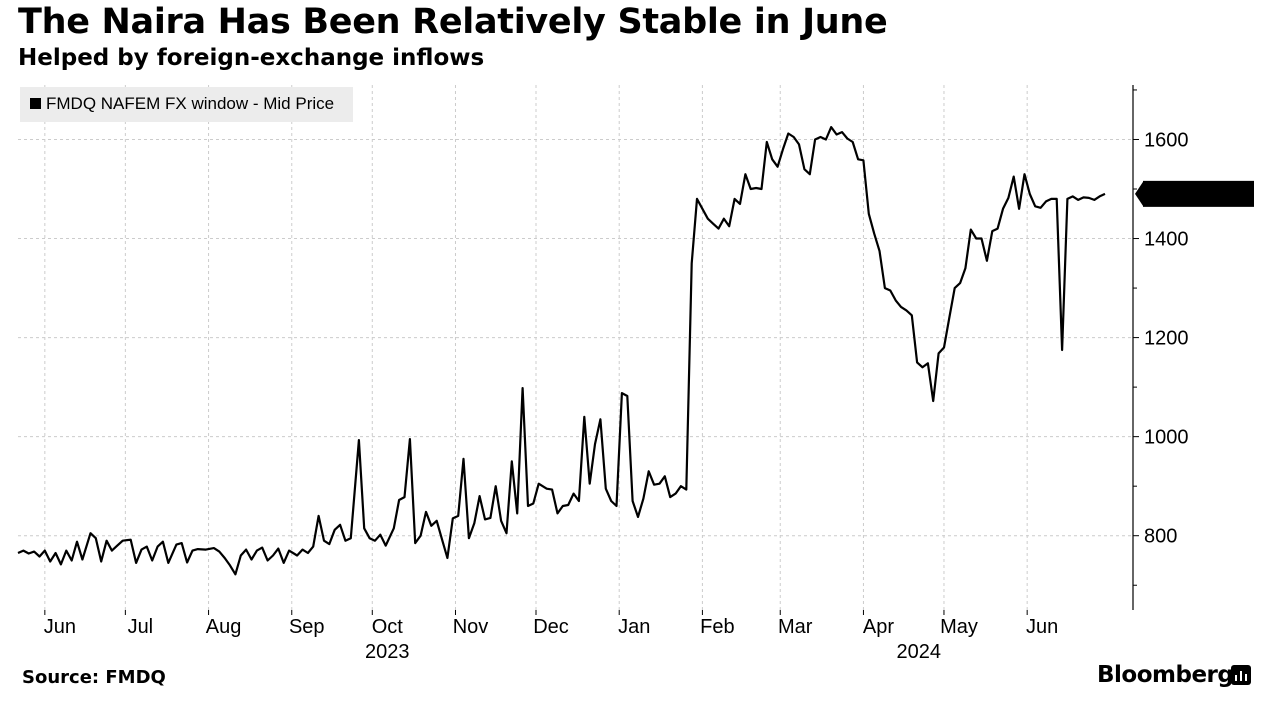  I want to click on legend: FMDQ NAFEM FX window - Mid Price, so click(186, 104).